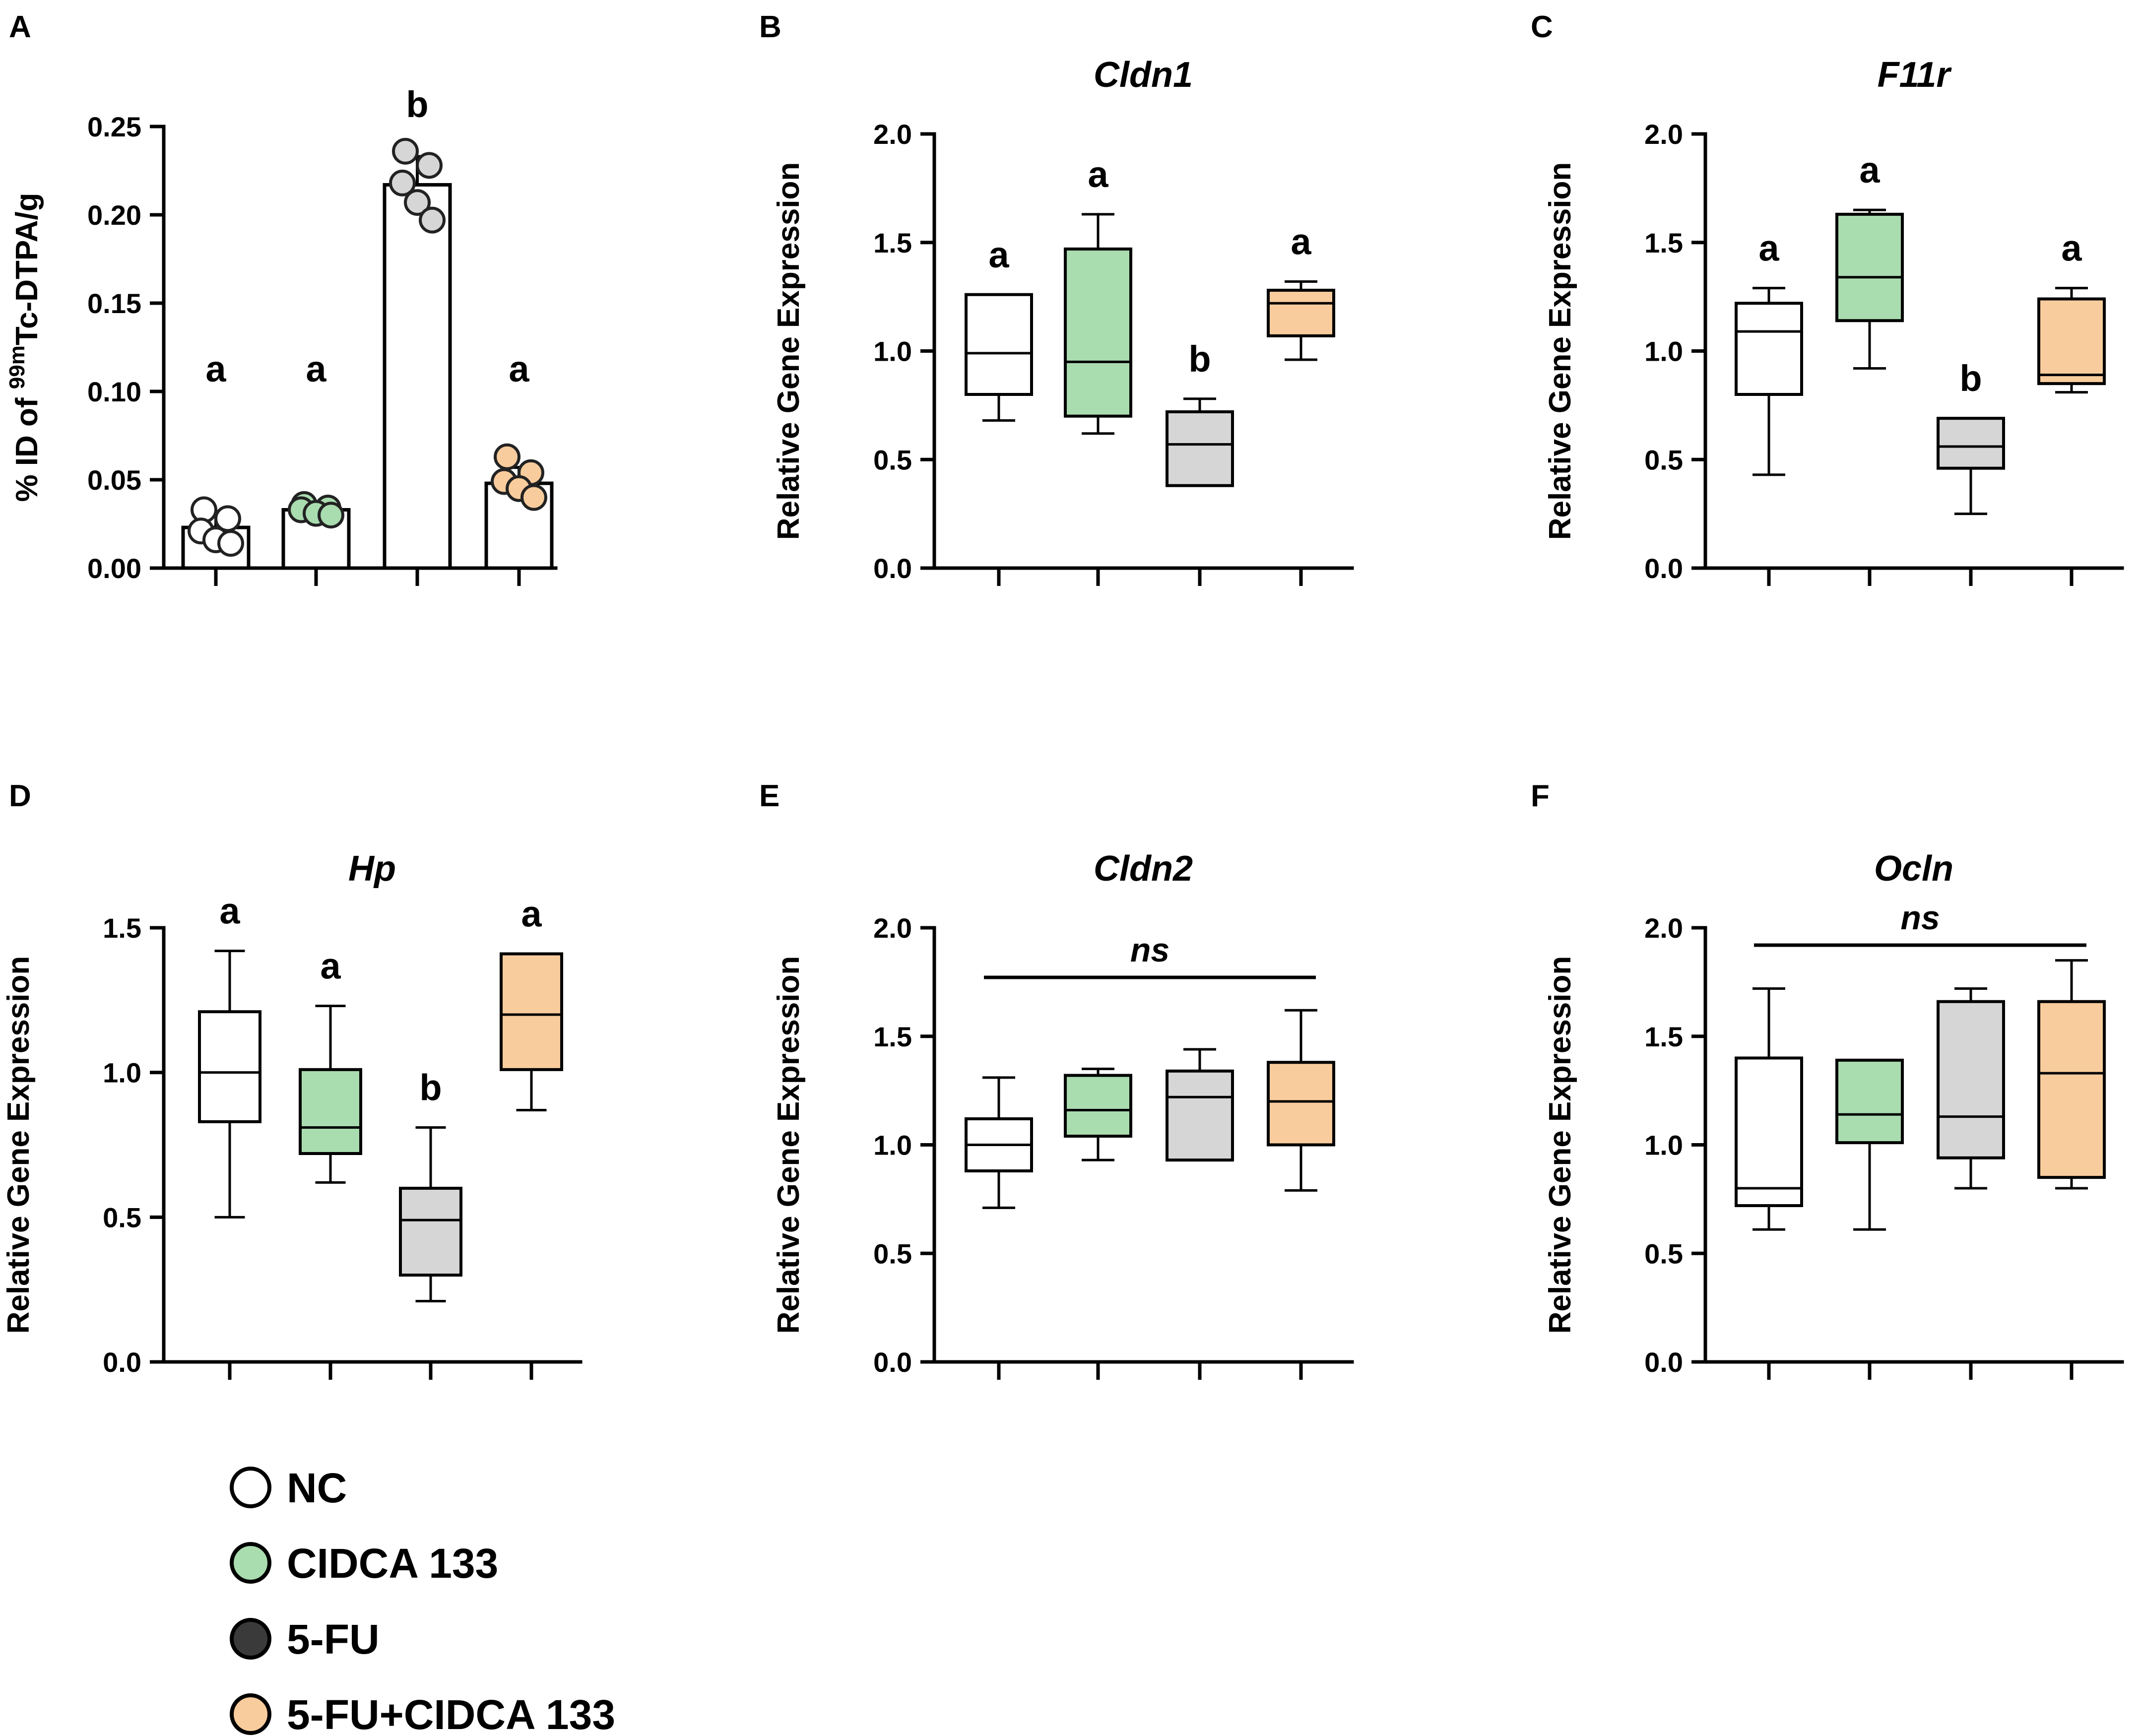 This screenshot has width=2142, height=1736. I want to click on y-tick-label: 0.00, so click(114, 568).